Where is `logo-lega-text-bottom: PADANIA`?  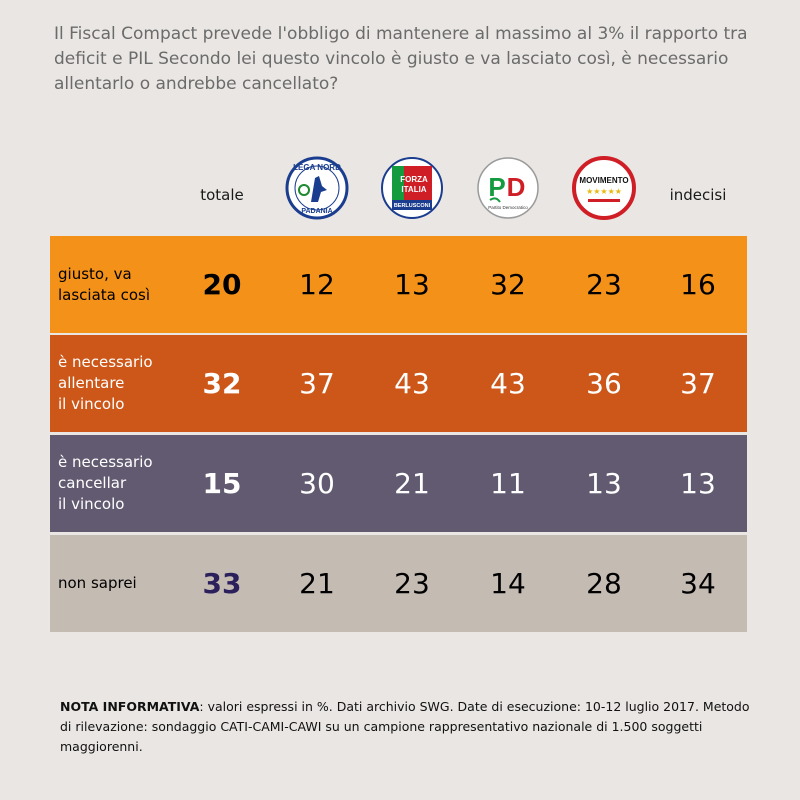
logo-lega-text-bottom: PADANIA is located at coordinates (316, 211).